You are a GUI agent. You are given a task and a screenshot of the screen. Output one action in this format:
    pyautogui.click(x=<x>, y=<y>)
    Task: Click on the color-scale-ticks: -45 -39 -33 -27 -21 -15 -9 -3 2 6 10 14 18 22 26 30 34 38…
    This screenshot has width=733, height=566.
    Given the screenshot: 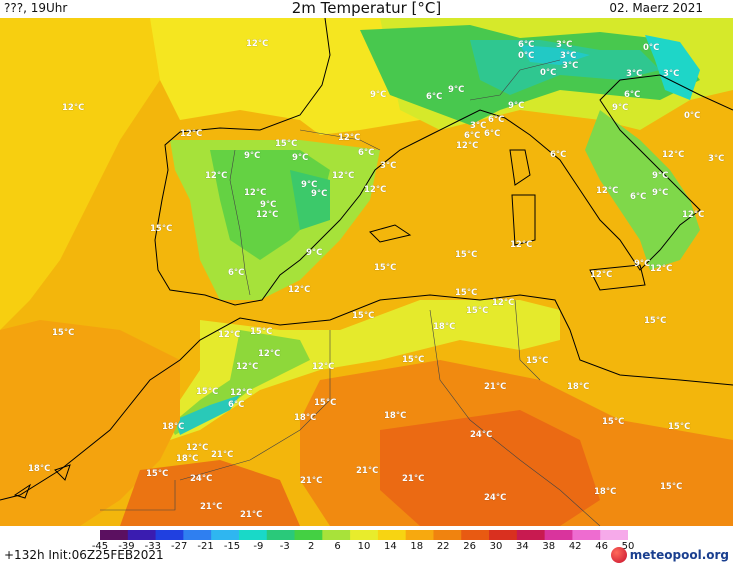 What is the action you would take?
    pyautogui.click(x=364, y=547)
    